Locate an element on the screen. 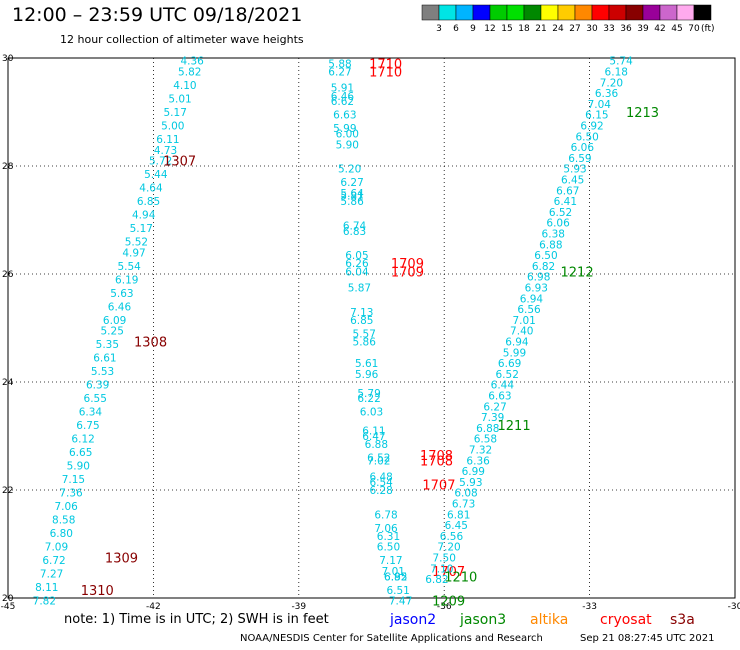 This screenshot has height=650, width=740. wave-height-label: 5.44 is located at coordinates (156, 175).